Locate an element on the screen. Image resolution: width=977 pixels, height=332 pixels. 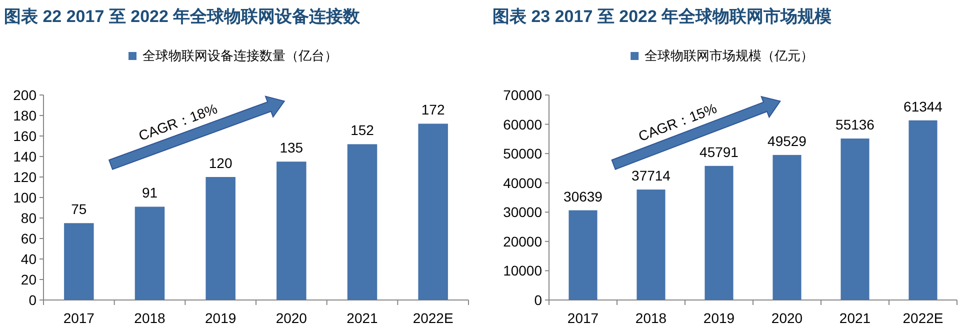
y-tick-label: 40000 is located at coordinates (522, 182).